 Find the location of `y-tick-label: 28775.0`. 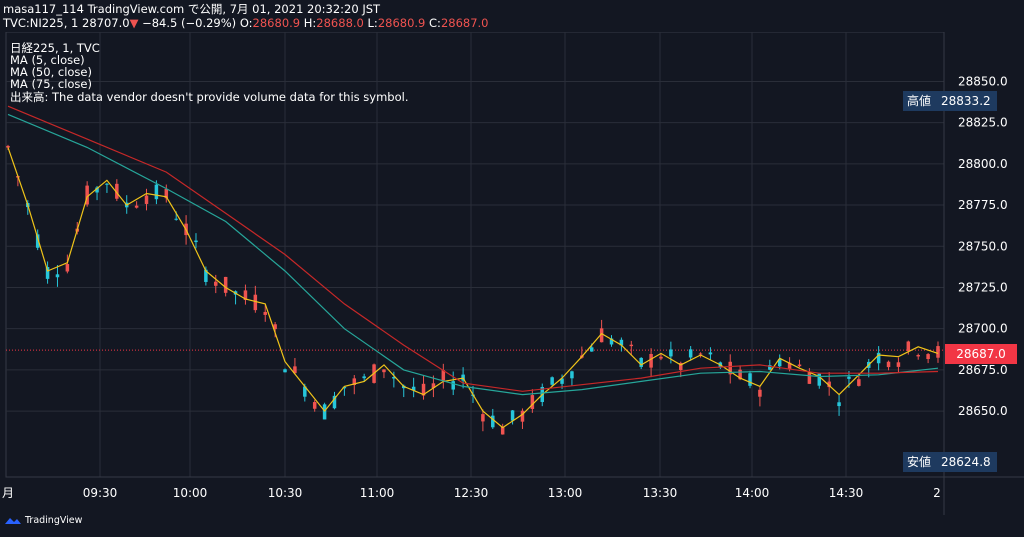

y-tick-label: 28775.0 is located at coordinates (983, 205).